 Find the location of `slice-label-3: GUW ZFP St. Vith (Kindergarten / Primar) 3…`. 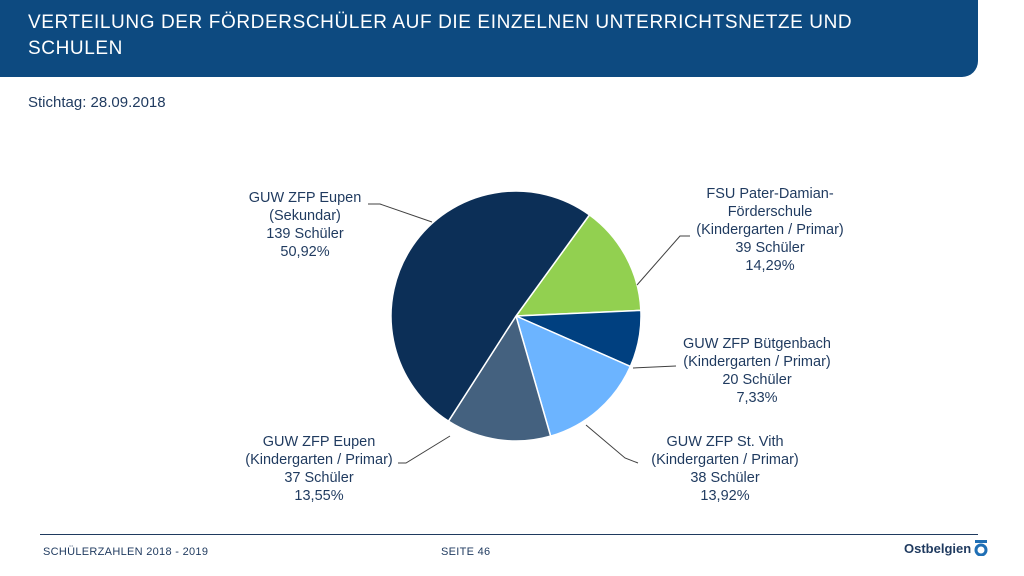

slice-label-3: GUW ZFP St. Vith (Kindergarten / Primar) 3… is located at coordinates (724, 469).